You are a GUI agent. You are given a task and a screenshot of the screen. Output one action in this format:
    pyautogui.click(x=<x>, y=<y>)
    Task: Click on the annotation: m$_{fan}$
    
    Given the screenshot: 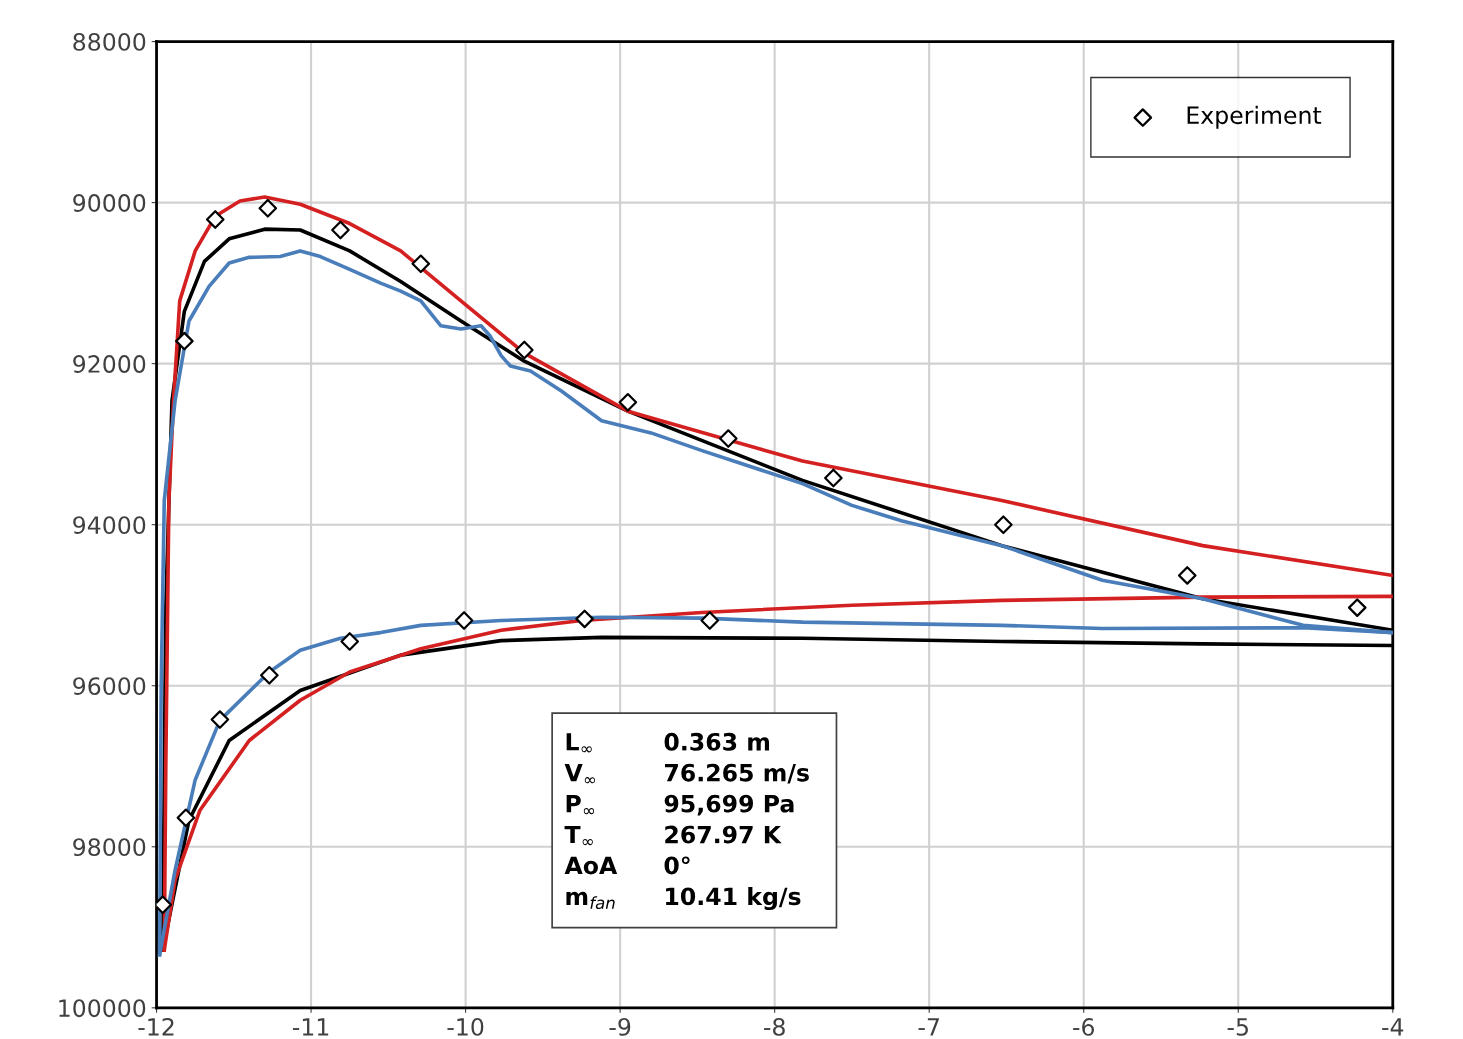 What is the action you would take?
    pyautogui.click(x=590, y=900)
    